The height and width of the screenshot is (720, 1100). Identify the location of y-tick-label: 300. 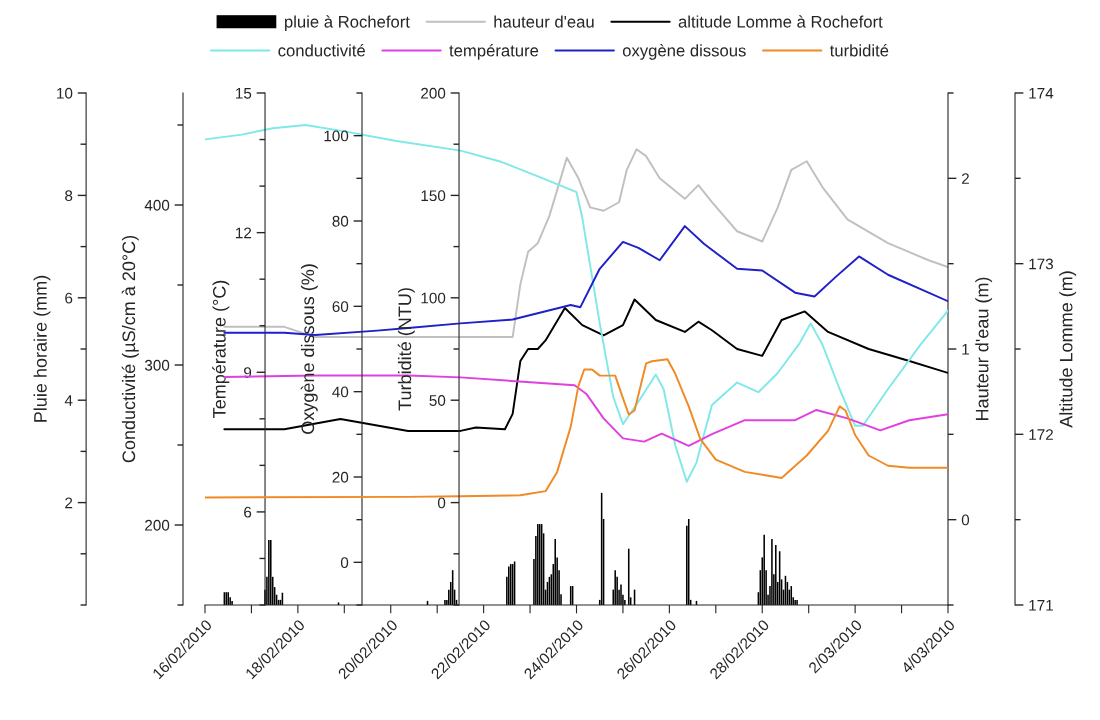
(157, 365).